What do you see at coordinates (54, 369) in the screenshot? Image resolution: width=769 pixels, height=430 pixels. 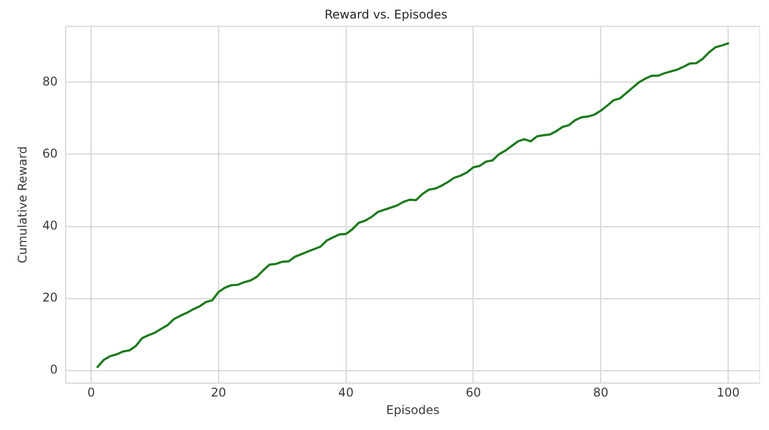 I see `y-tick-label: 0` at bounding box center [54, 369].